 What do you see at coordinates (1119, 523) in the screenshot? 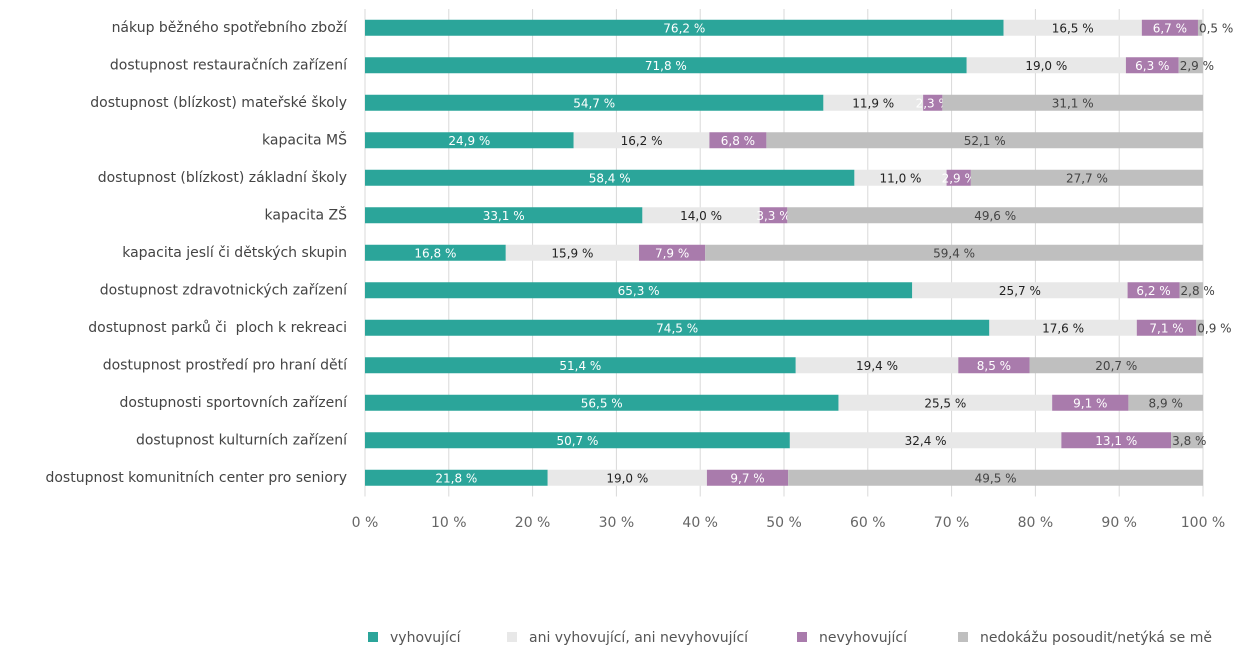
I see `x-tick-label: 90 %` at bounding box center [1119, 523].